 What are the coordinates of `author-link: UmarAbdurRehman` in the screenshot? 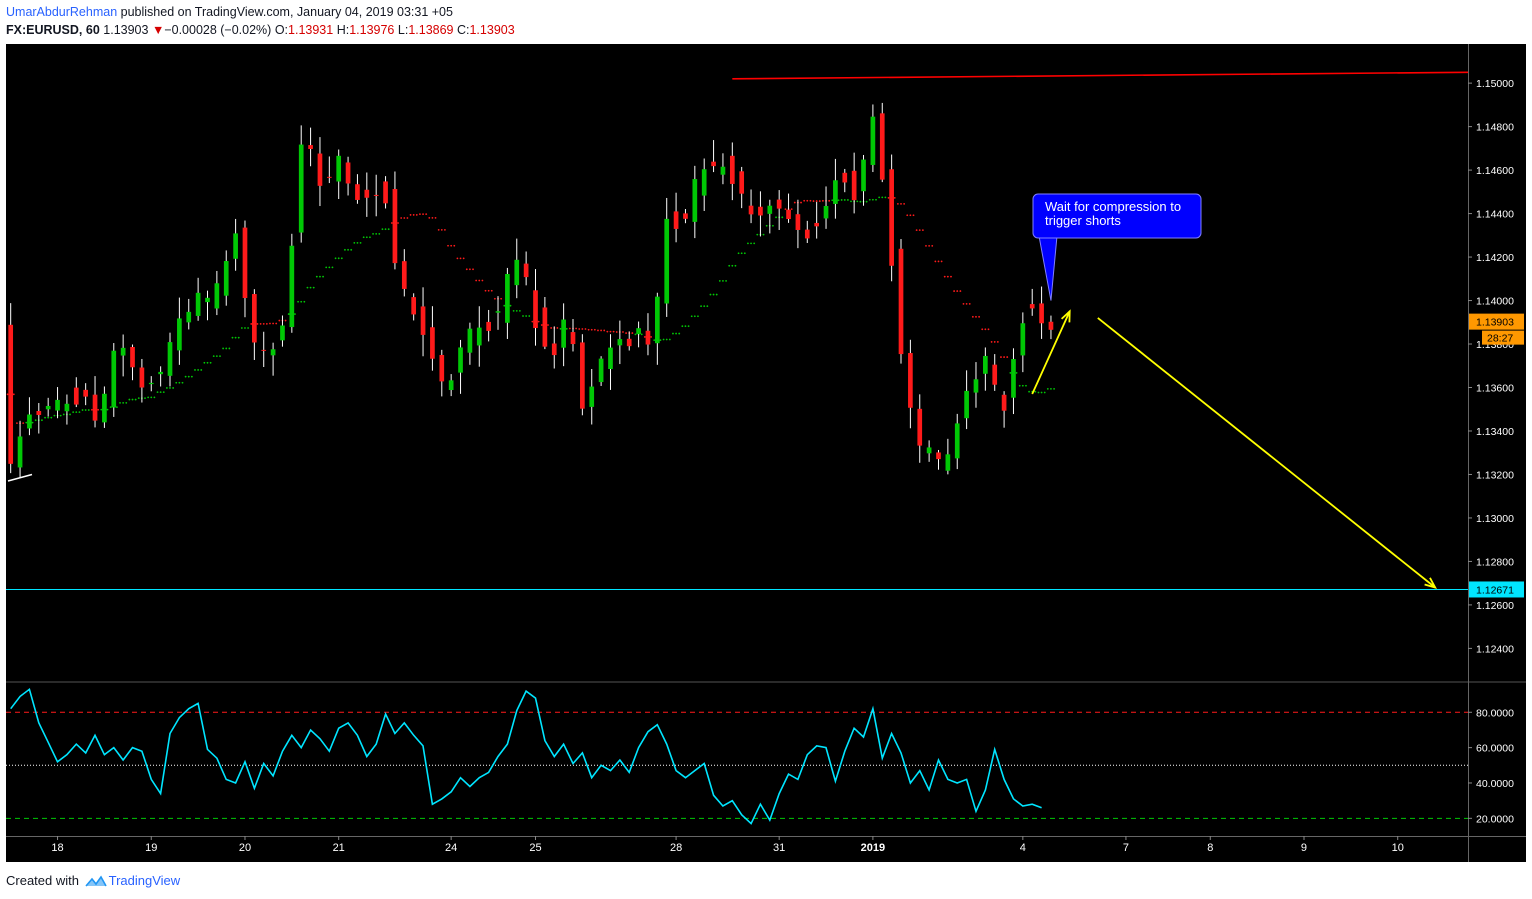 It's located at (62, 12).